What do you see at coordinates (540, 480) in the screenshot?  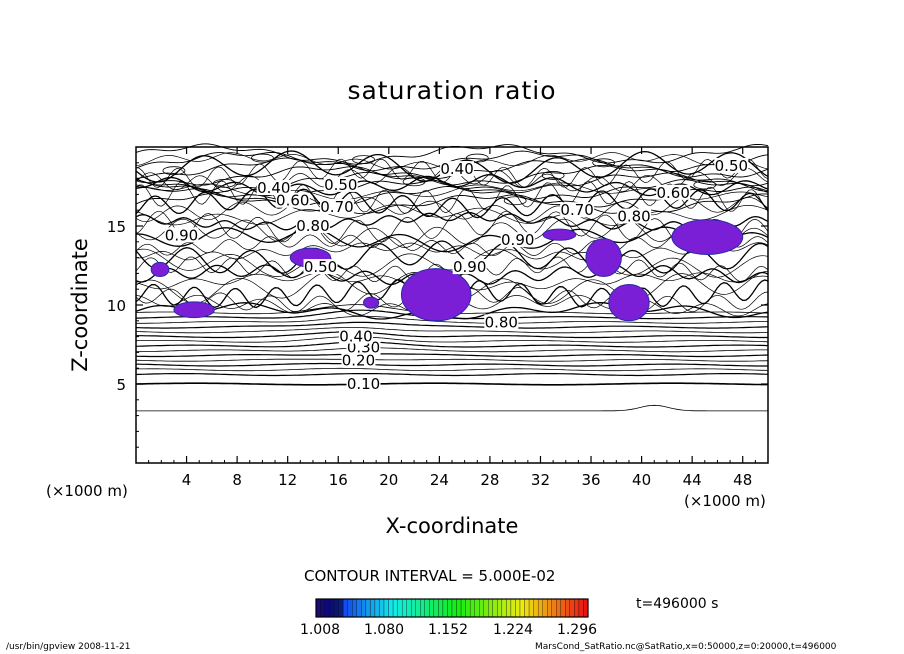 I see `x-tick-label: 32` at bounding box center [540, 480].